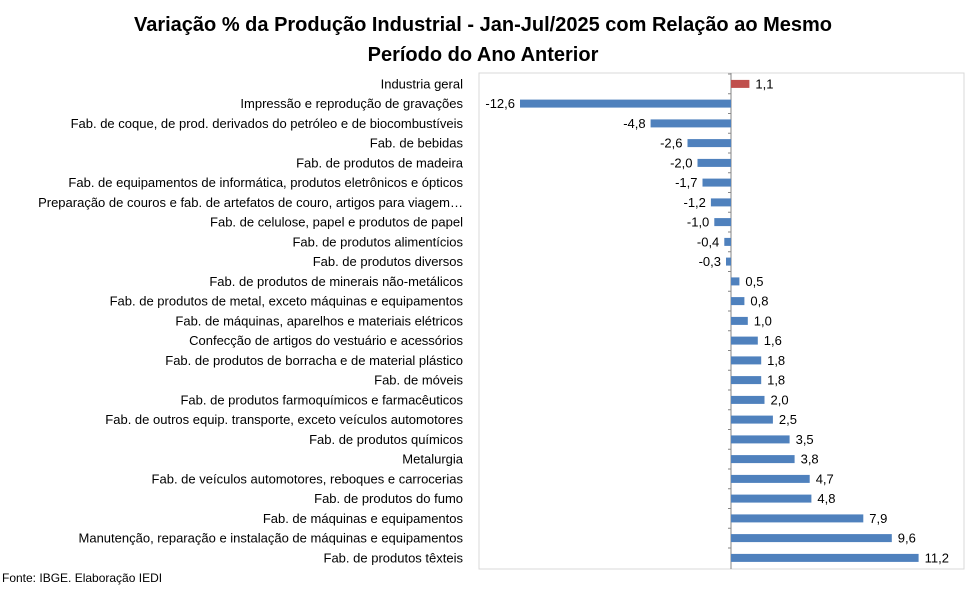 The width and height of the screenshot is (966, 589). I want to click on data-label: 9,6, so click(907, 538).